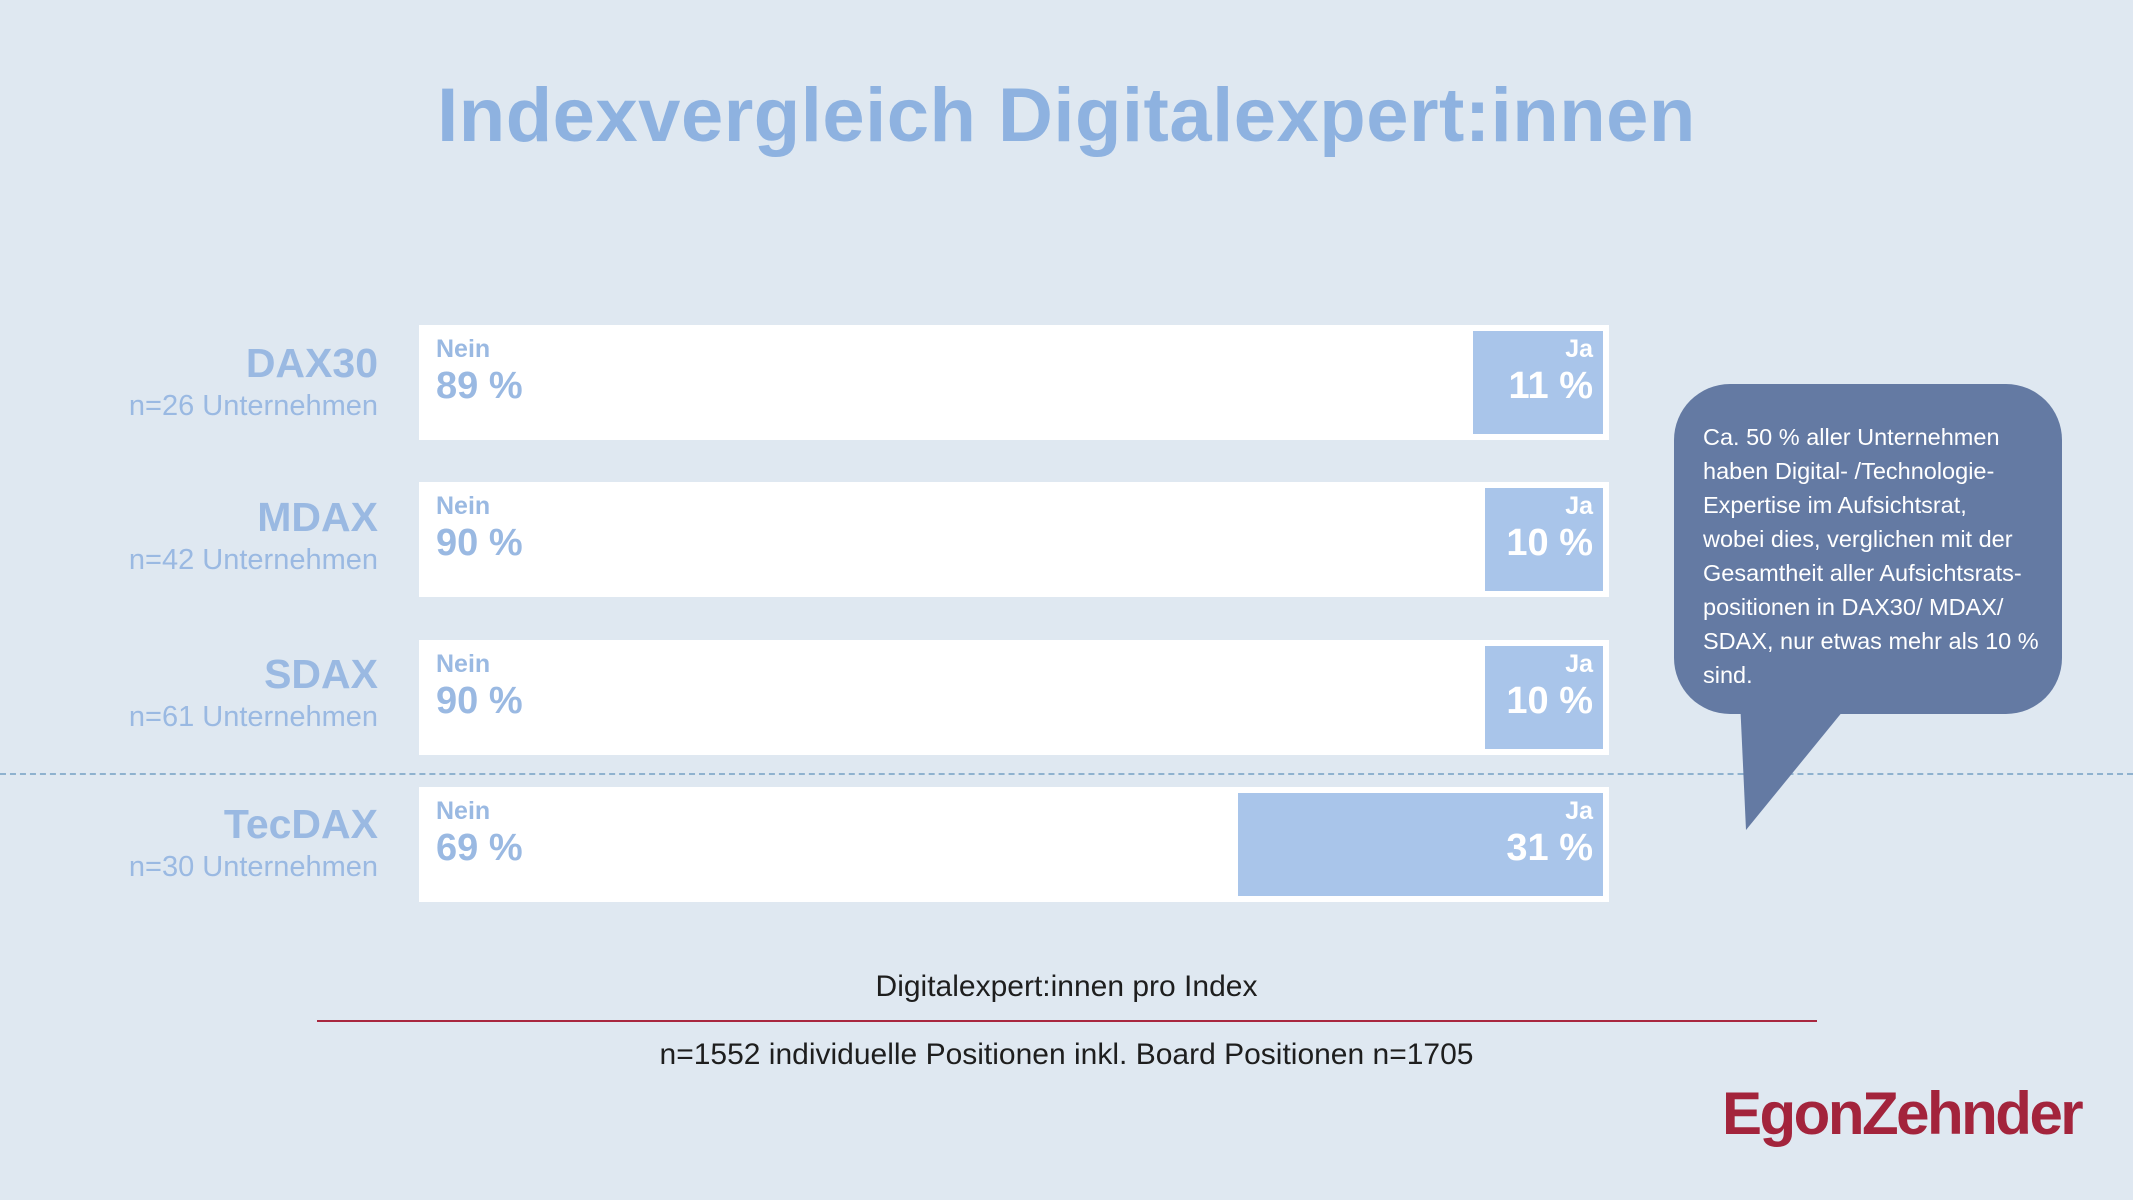 The height and width of the screenshot is (1200, 2133). Describe the element at coordinates (219, 382) in the screenshot. I see `category-label: DAX30 n=26 Unternehmen` at that location.